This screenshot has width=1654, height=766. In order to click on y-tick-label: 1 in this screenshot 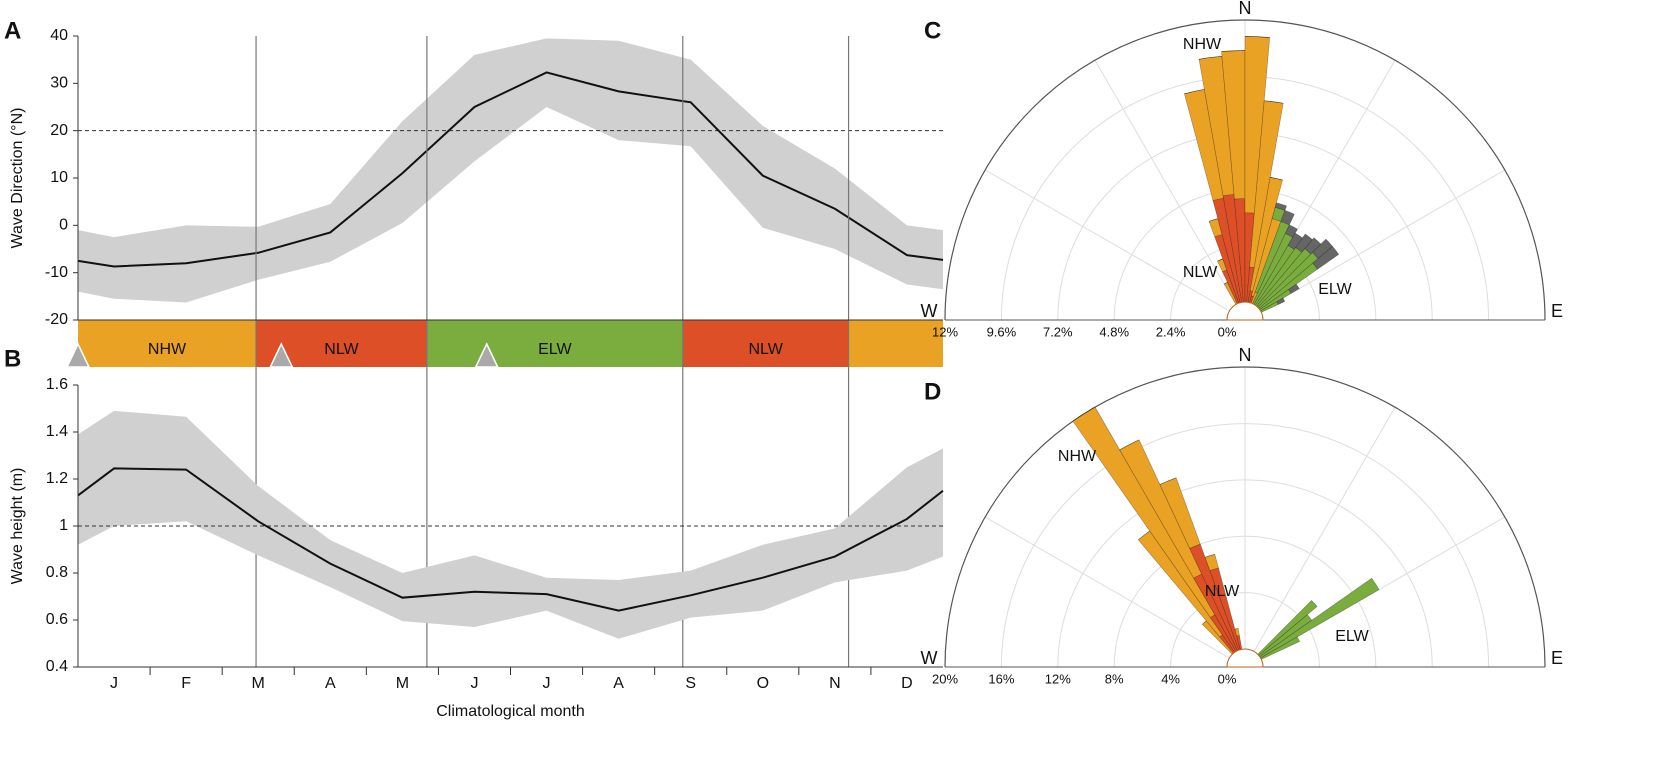, I will do `click(63, 525)`.